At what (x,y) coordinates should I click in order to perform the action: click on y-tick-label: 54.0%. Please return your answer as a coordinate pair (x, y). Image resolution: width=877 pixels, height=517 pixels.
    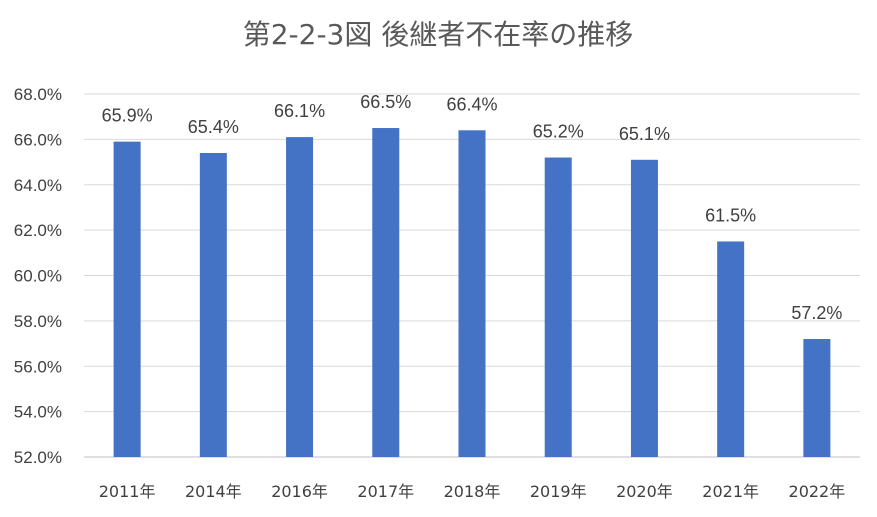
    Looking at the image, I should click on (38, 412).